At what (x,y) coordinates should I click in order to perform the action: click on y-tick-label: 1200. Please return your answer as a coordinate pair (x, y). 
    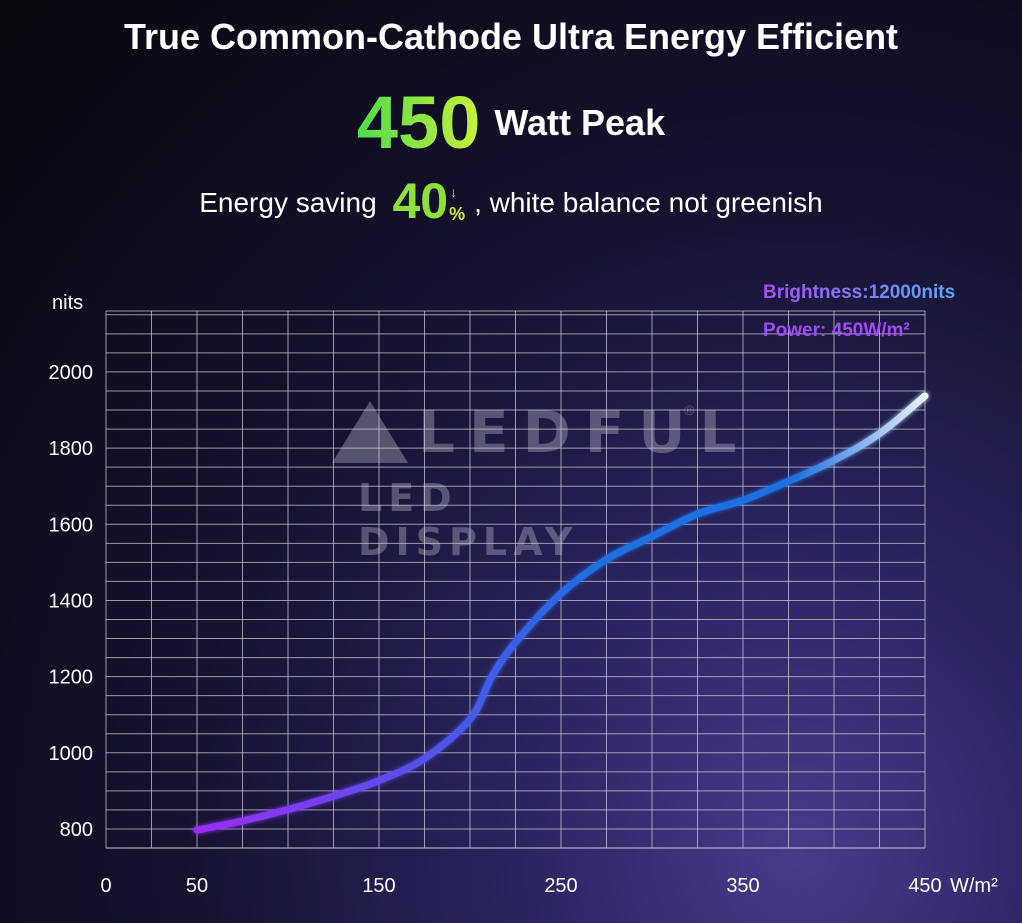
    Looking at the image, I should click on (71, 678).